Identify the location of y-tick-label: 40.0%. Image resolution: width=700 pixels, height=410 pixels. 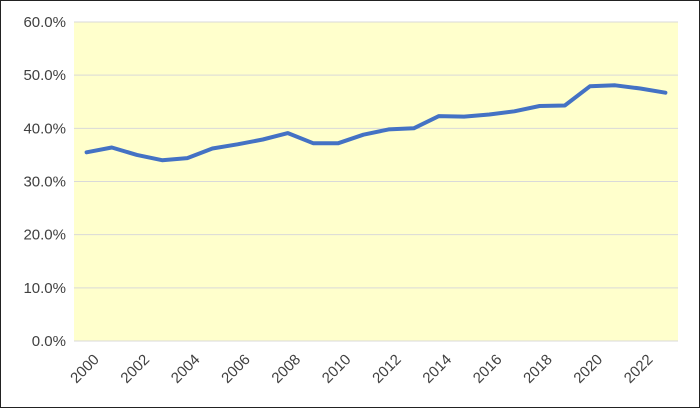
(44, 128).